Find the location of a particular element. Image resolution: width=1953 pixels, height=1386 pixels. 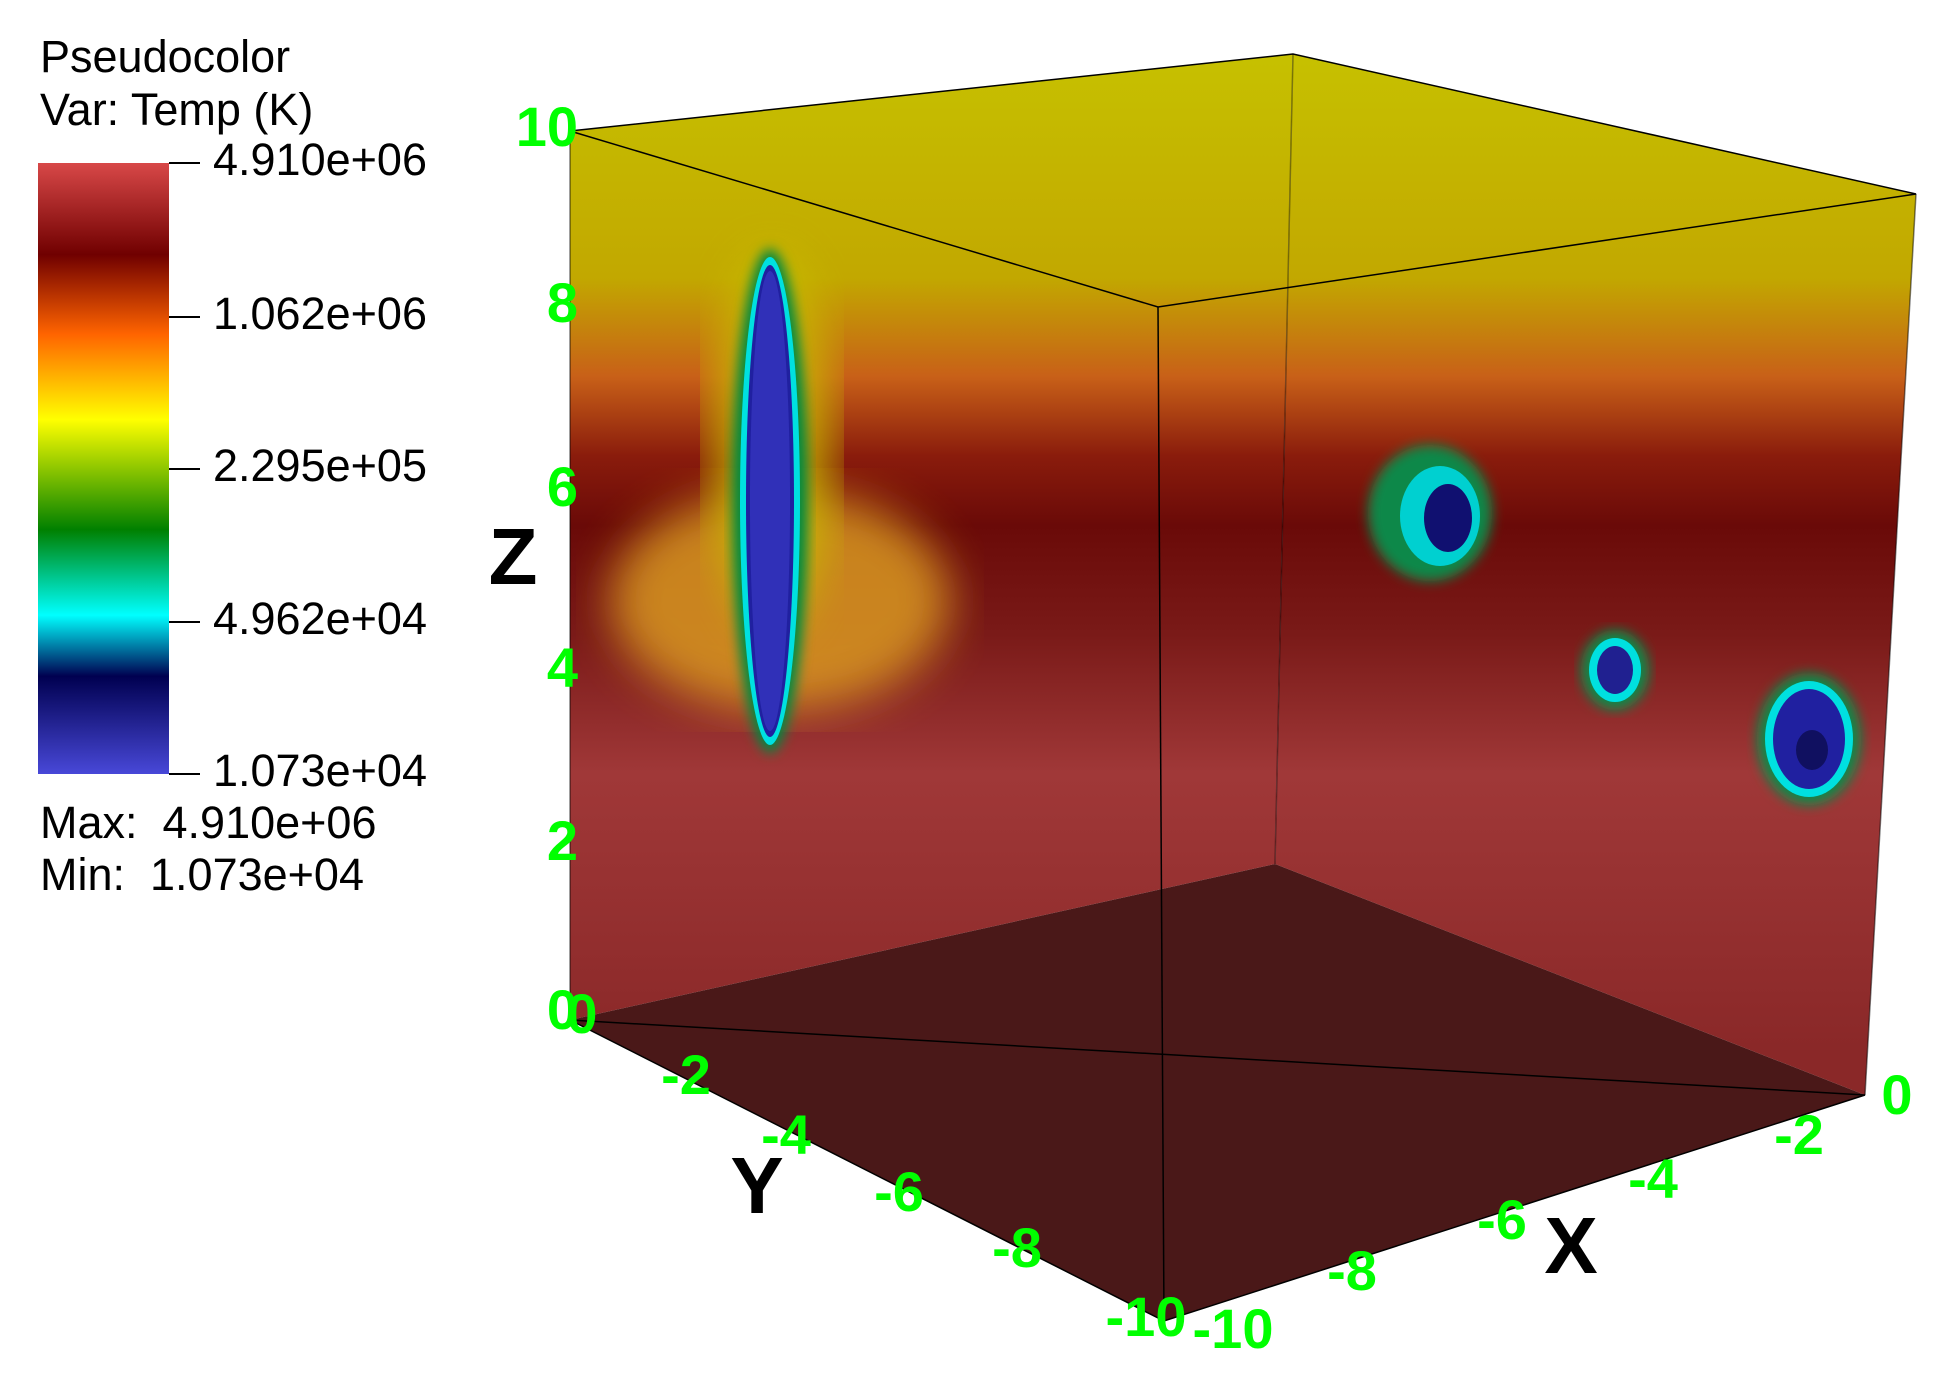

y-tick-label: -6 is located at coordinates (899, 1191).